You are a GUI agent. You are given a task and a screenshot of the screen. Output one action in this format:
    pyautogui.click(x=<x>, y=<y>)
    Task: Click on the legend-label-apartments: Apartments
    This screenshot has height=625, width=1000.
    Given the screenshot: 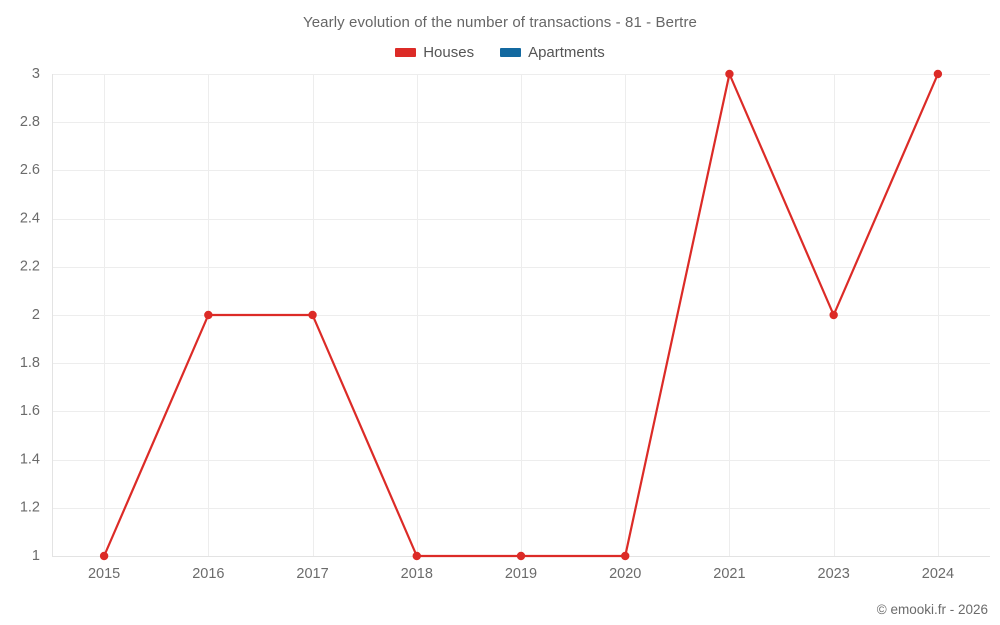 What is the action you would take?
    pyautogui.click(x=566, y=52)
    